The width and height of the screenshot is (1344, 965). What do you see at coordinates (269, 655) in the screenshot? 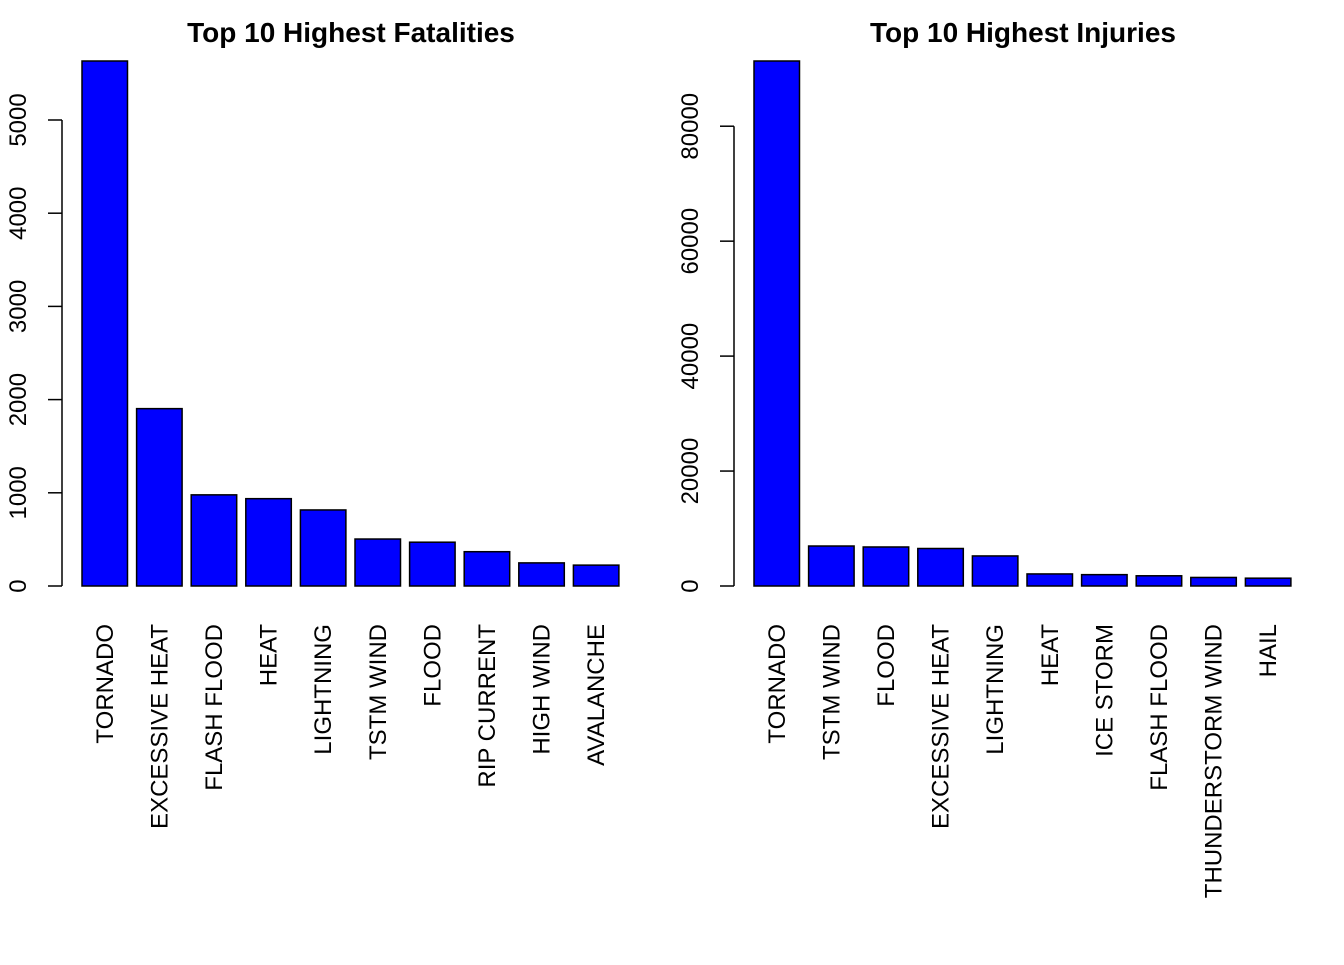
I see `fatalities-category-label: HEAT` at bounding box center [269, 655].